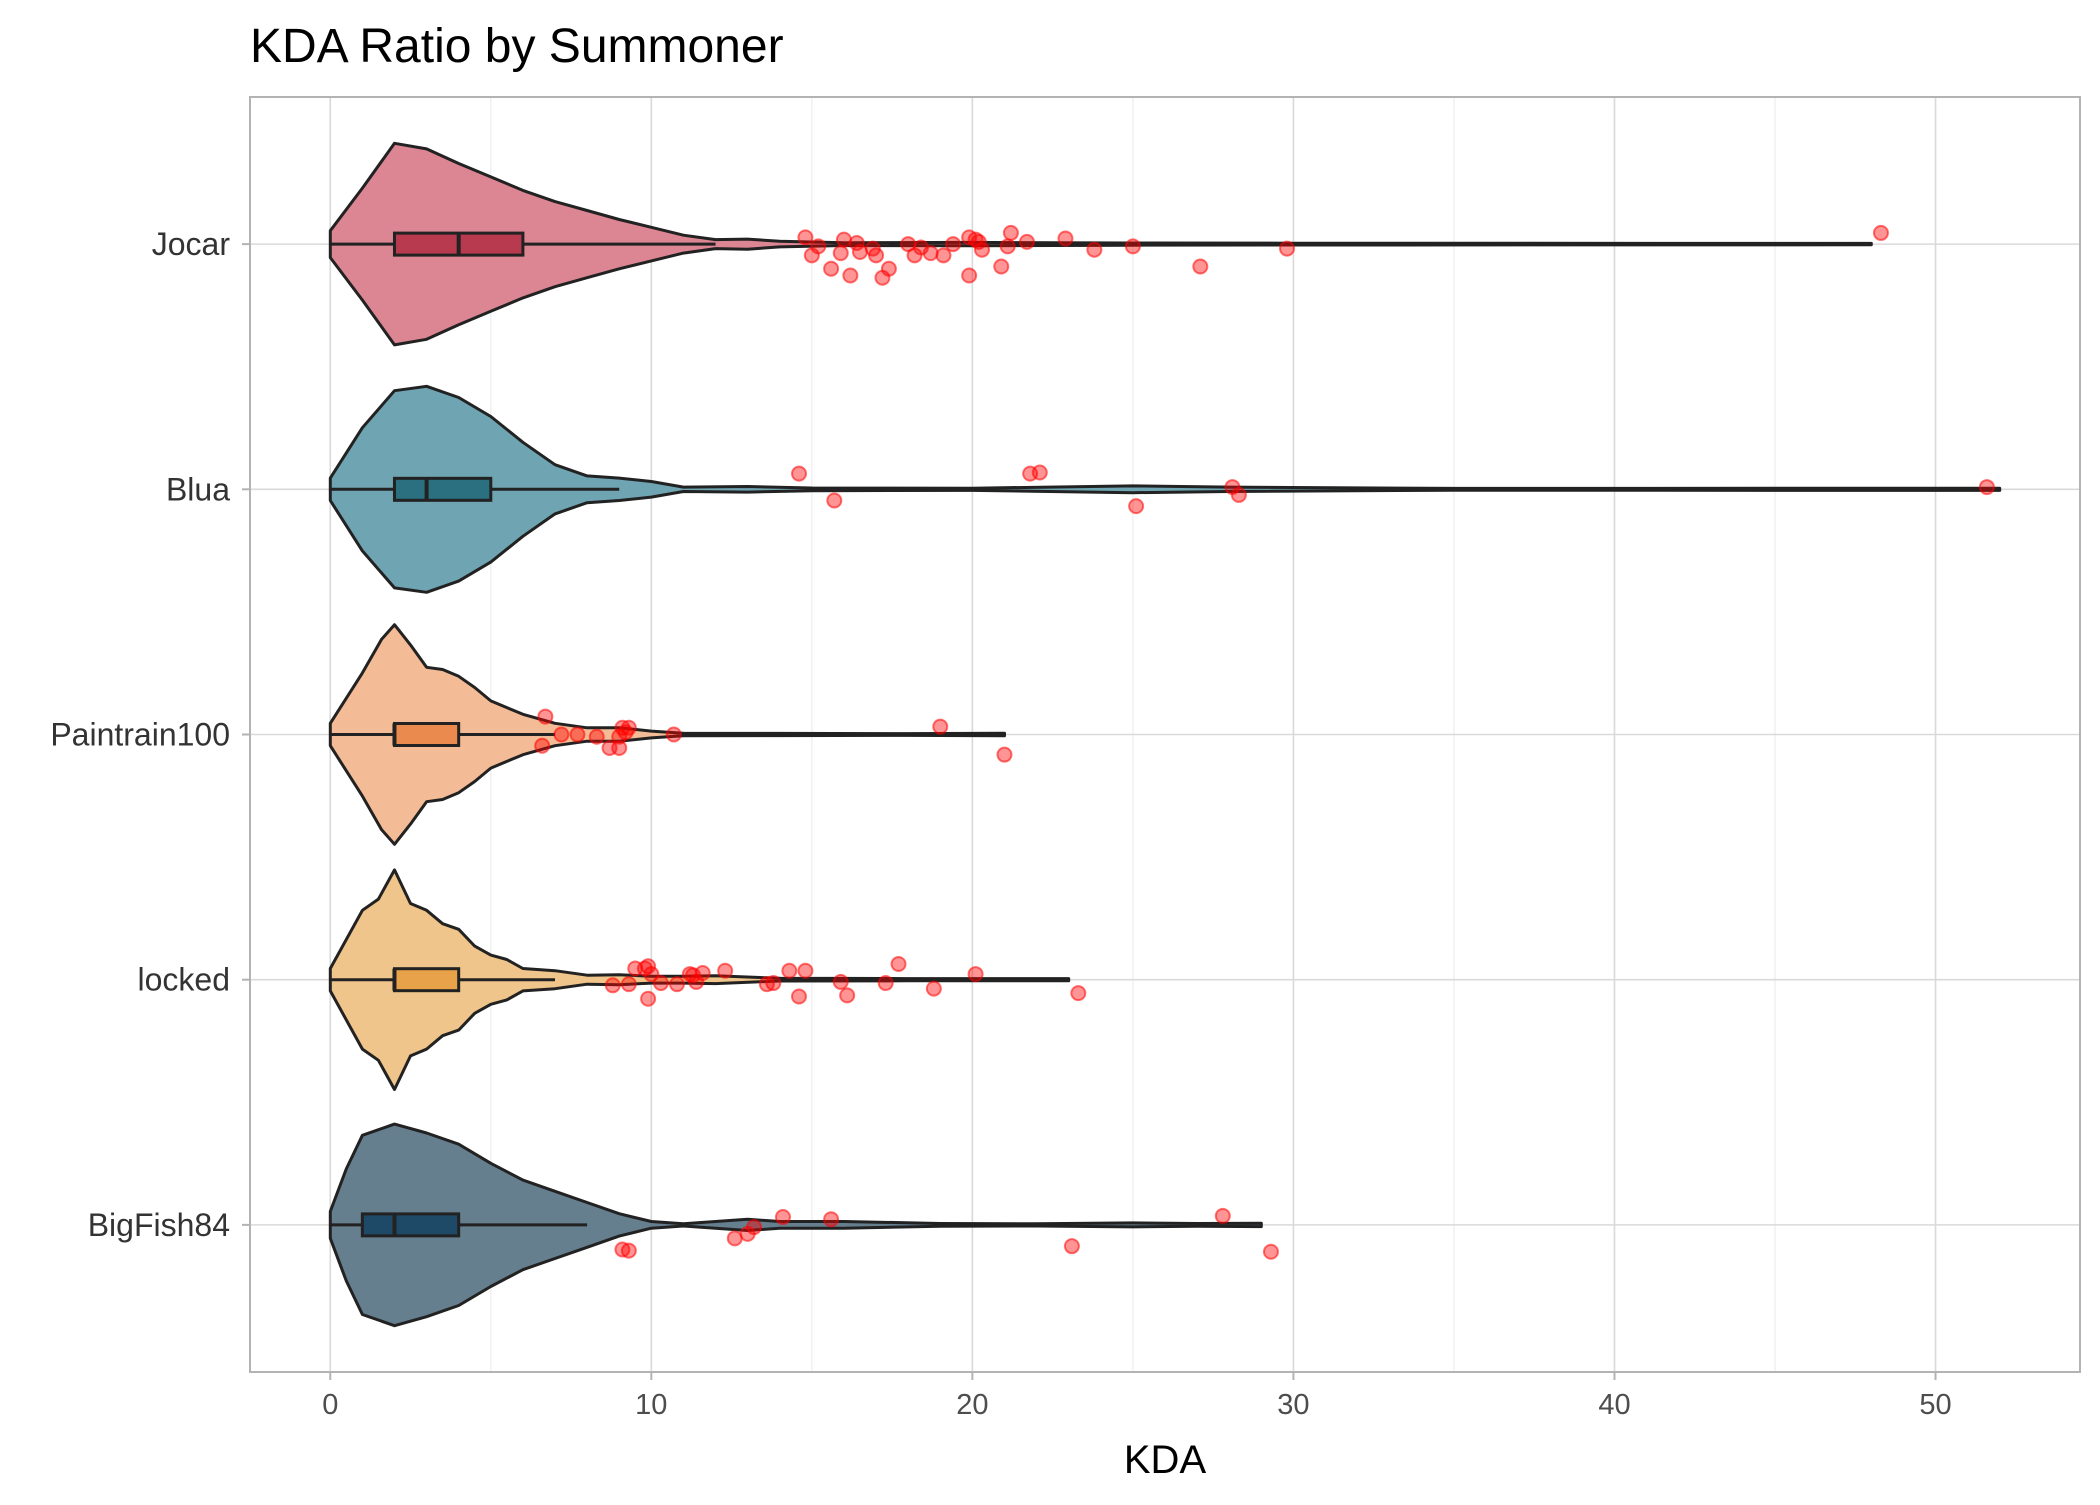  What do you see at coordinates (972, 1405) in the screenshot?
I see `x-tick-label: 20` at bounding box center [972, 1405].